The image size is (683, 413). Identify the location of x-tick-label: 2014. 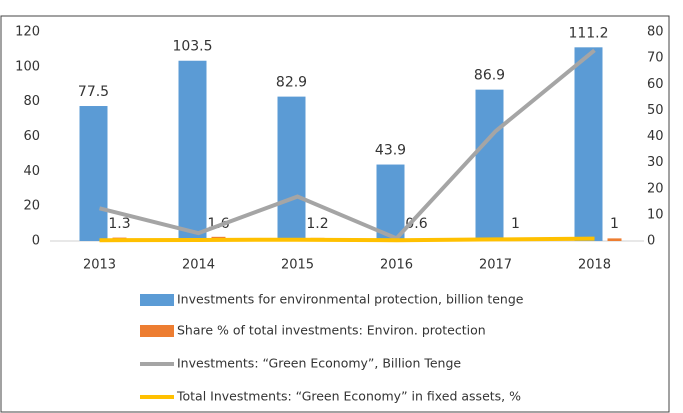
(198, 265).